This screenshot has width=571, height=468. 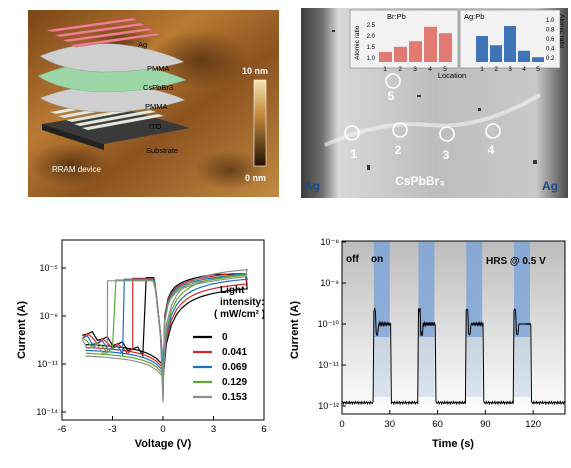 What do you see at coordinates (260, 123) in the screenshot?
I see `afm-scale-bar` at bounding box center [260, 123].